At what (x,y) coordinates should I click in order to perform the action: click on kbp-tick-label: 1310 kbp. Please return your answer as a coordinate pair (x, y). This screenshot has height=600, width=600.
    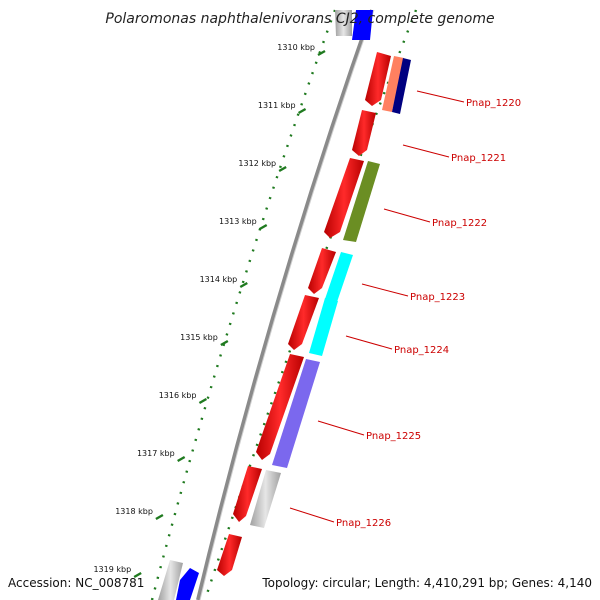
    Looking at the image, I should click on (296, 47).